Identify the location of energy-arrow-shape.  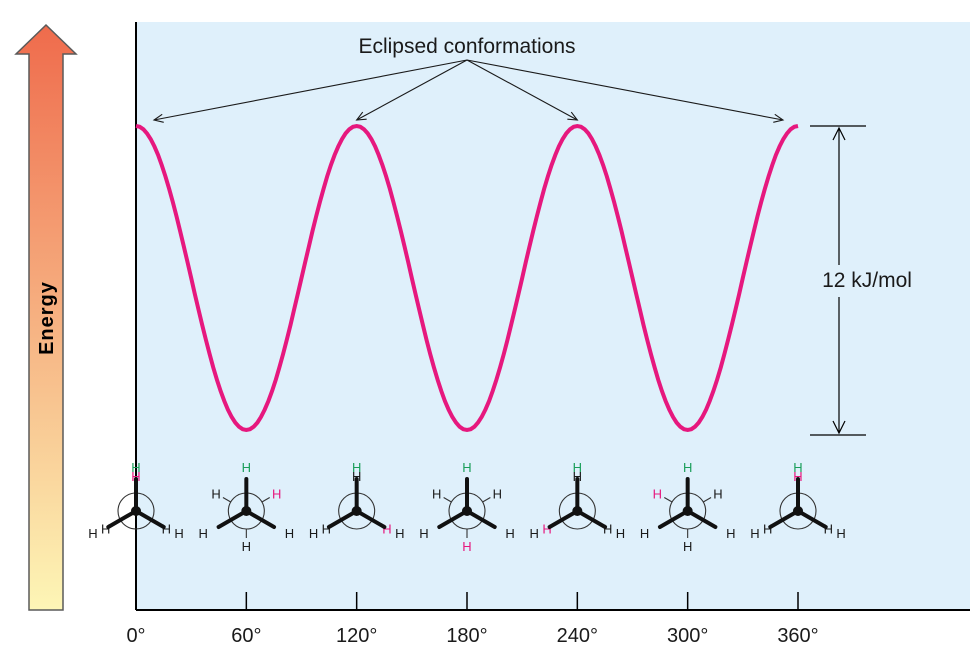
(46, 317).